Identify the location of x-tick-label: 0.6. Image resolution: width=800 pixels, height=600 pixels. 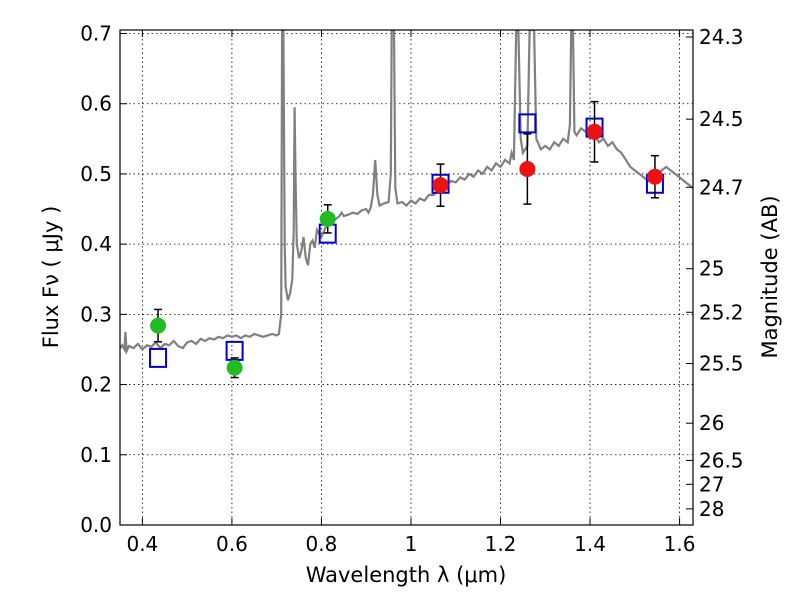
(232, 544).